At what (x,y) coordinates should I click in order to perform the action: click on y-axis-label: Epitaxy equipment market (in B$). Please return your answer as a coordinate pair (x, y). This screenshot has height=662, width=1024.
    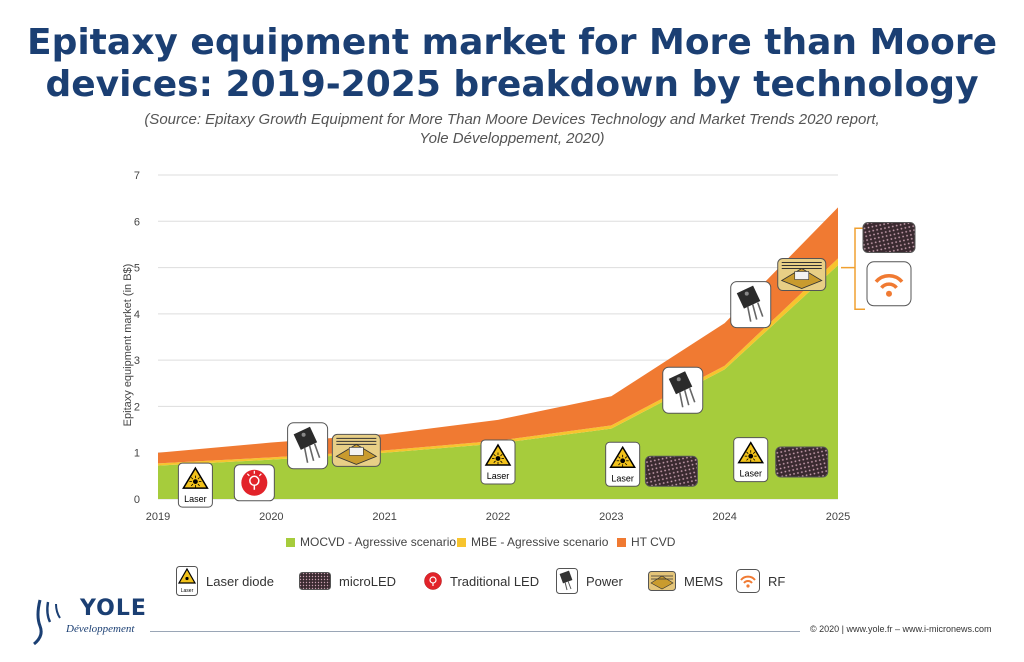
    Looking at the image, I should click on (128, 345).